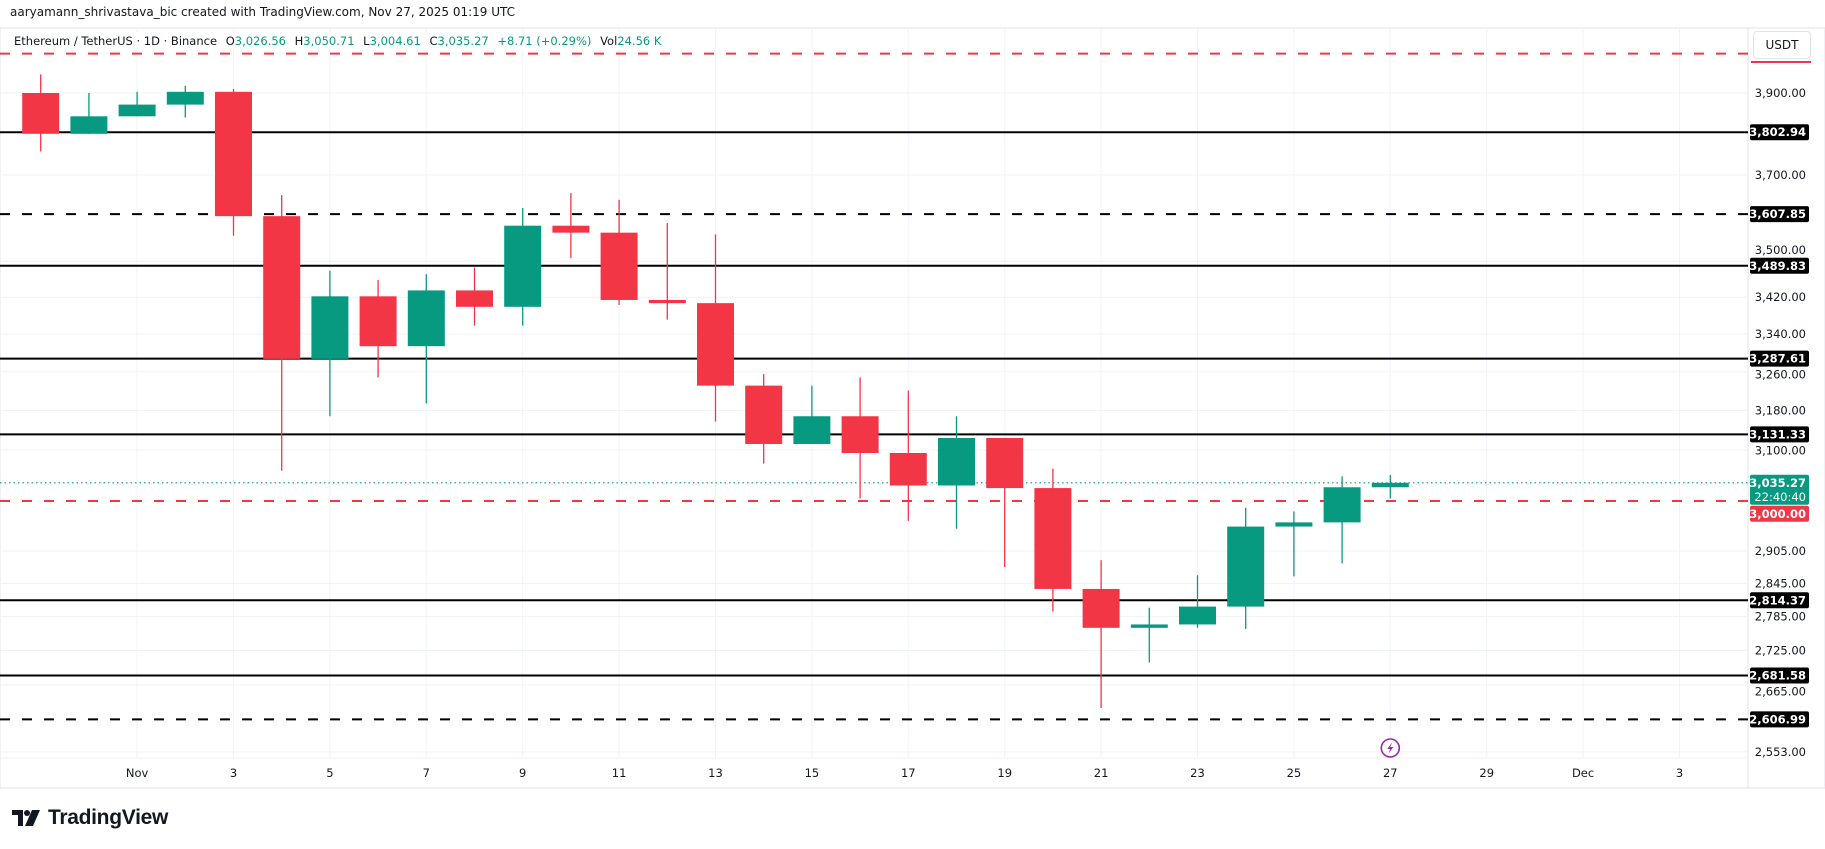 This screenshot has height=849, width=1825. I want to click on tradingview-logo-text: TradingView, so click(108, 817).